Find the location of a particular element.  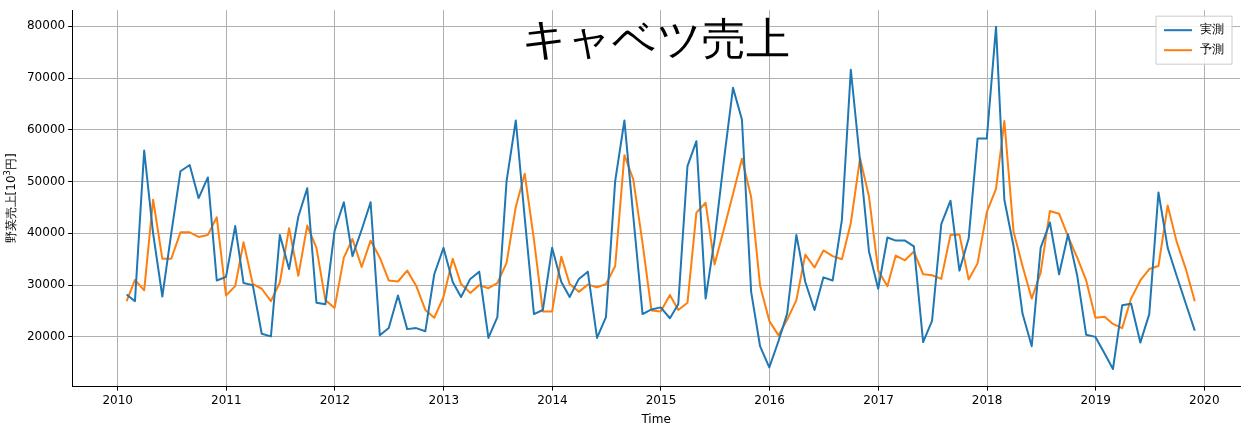

y-tick-label: 30000 is located at coordinates (46, 284).